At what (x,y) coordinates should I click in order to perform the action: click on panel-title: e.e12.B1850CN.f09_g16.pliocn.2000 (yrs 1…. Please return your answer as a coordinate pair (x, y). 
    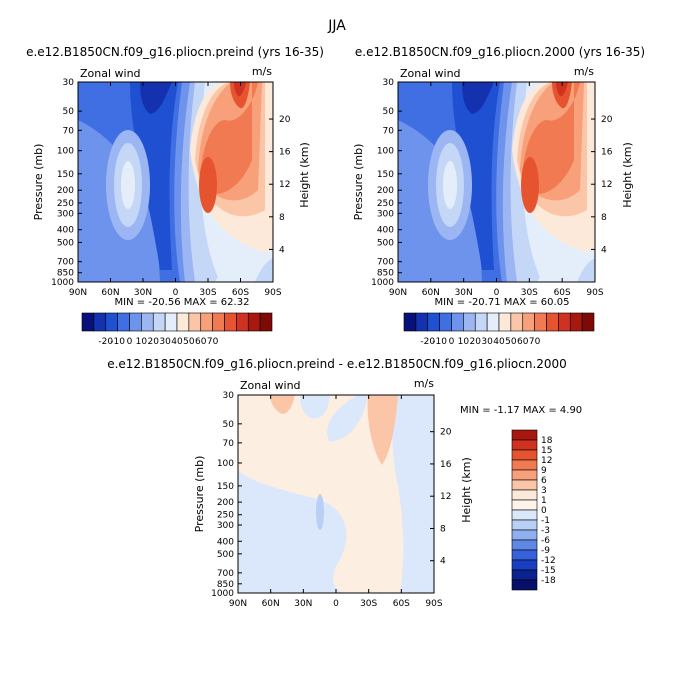
    Looking at the image, I should click on (500, 52).